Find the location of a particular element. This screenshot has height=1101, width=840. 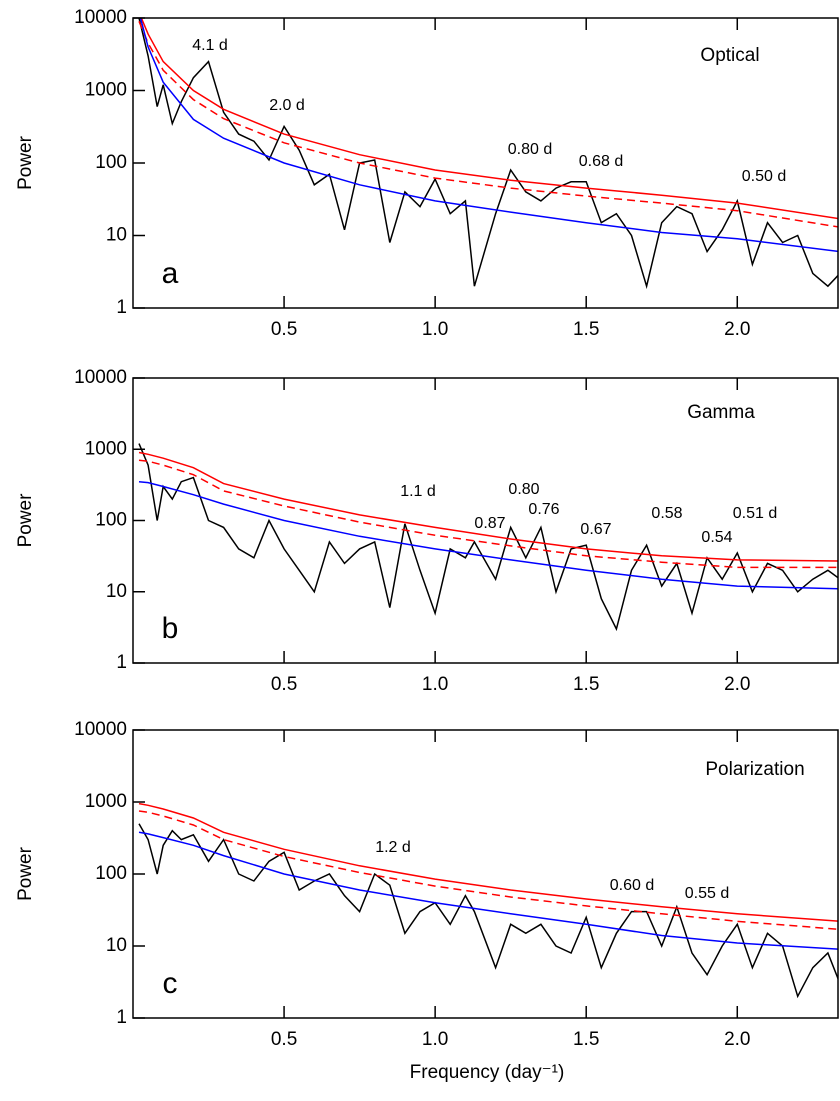

peak-annotation: 0.54 is located at coordinates (716, 537).